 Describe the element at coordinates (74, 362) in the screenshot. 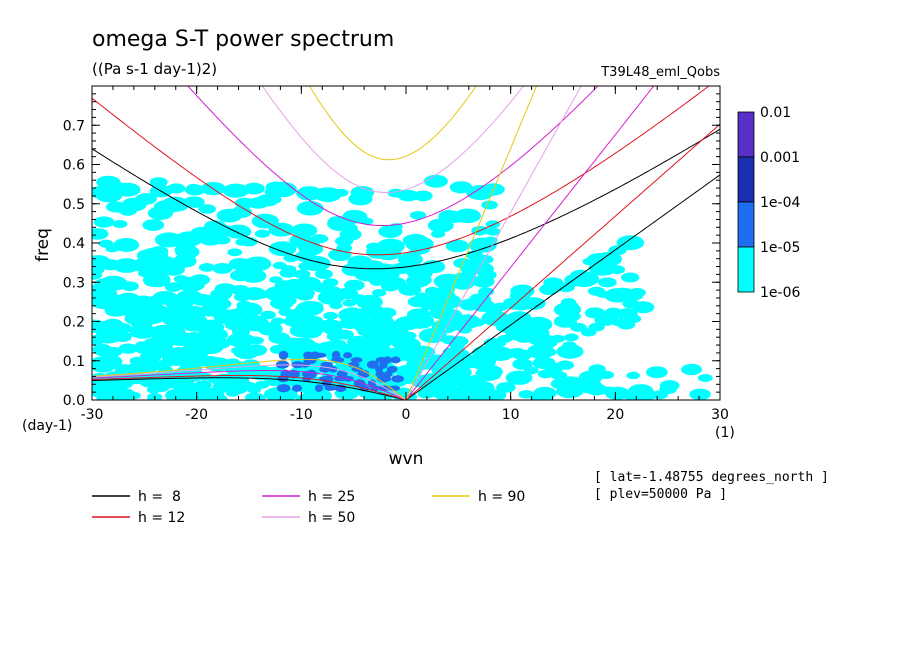

I see `y-tick-label: 0.1` at that location.